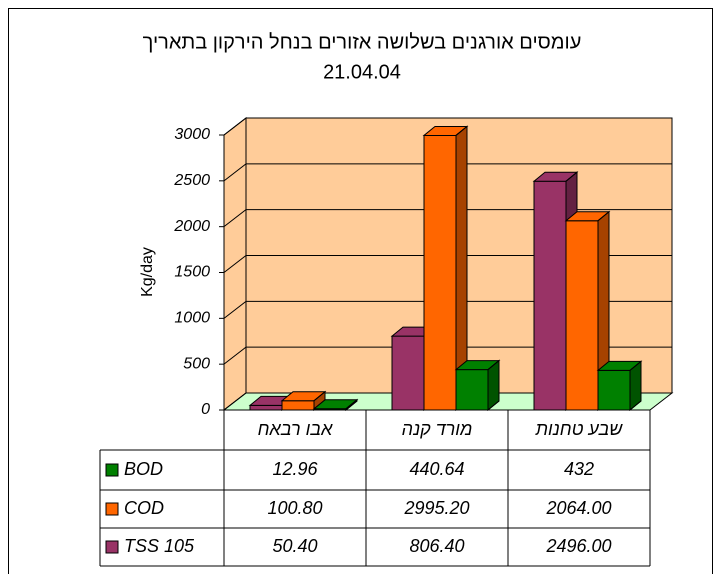 This screenshot has height=574, width=723. Describe the element at coordinates (159, 546) in the screenshot. I see `legend-label: TSS 105` at that location.